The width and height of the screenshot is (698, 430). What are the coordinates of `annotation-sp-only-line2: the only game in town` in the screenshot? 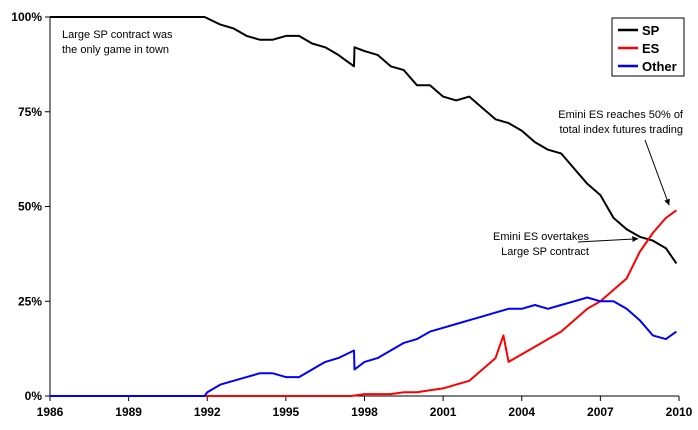 It's located at (115, 50).